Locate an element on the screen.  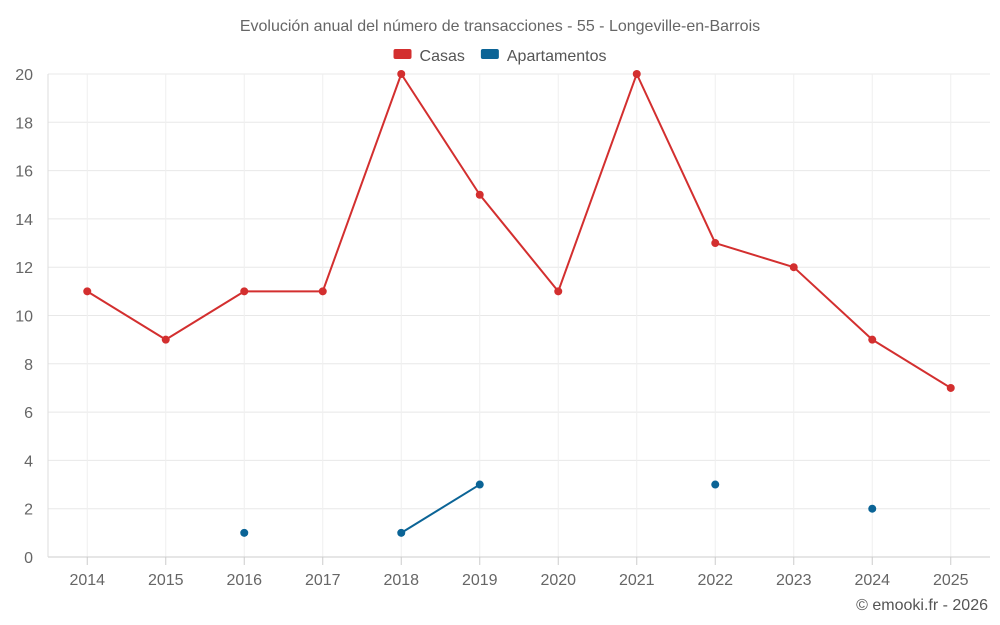
y-axis-ticks: 0 2 4 6 8 10 12 14 16 18 20 is located at coordinates (24, 317).